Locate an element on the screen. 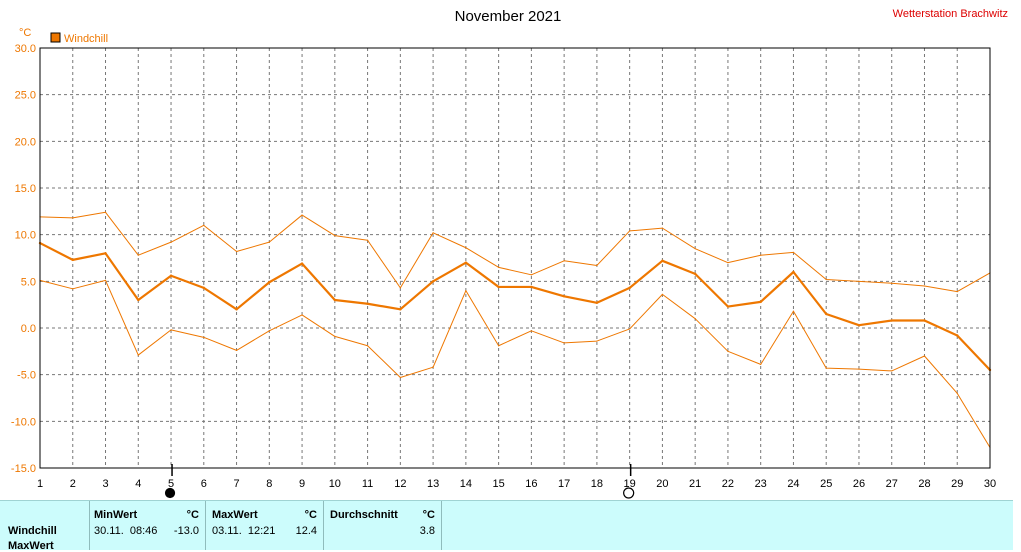 This screenshot has height=552, width=1021. x-tick-label: 3 is located at coordinates (105, 484).